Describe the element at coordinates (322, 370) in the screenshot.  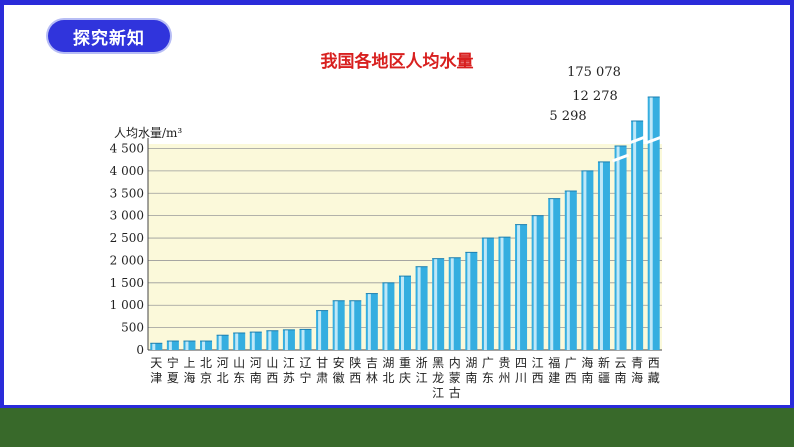
I see `x-tick-label: 甘肃` at that location.